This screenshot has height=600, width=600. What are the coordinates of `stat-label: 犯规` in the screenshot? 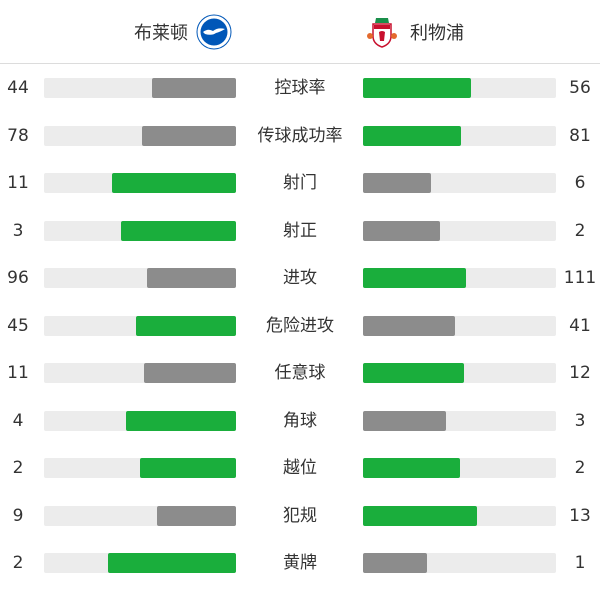 It's located at (300, 515).